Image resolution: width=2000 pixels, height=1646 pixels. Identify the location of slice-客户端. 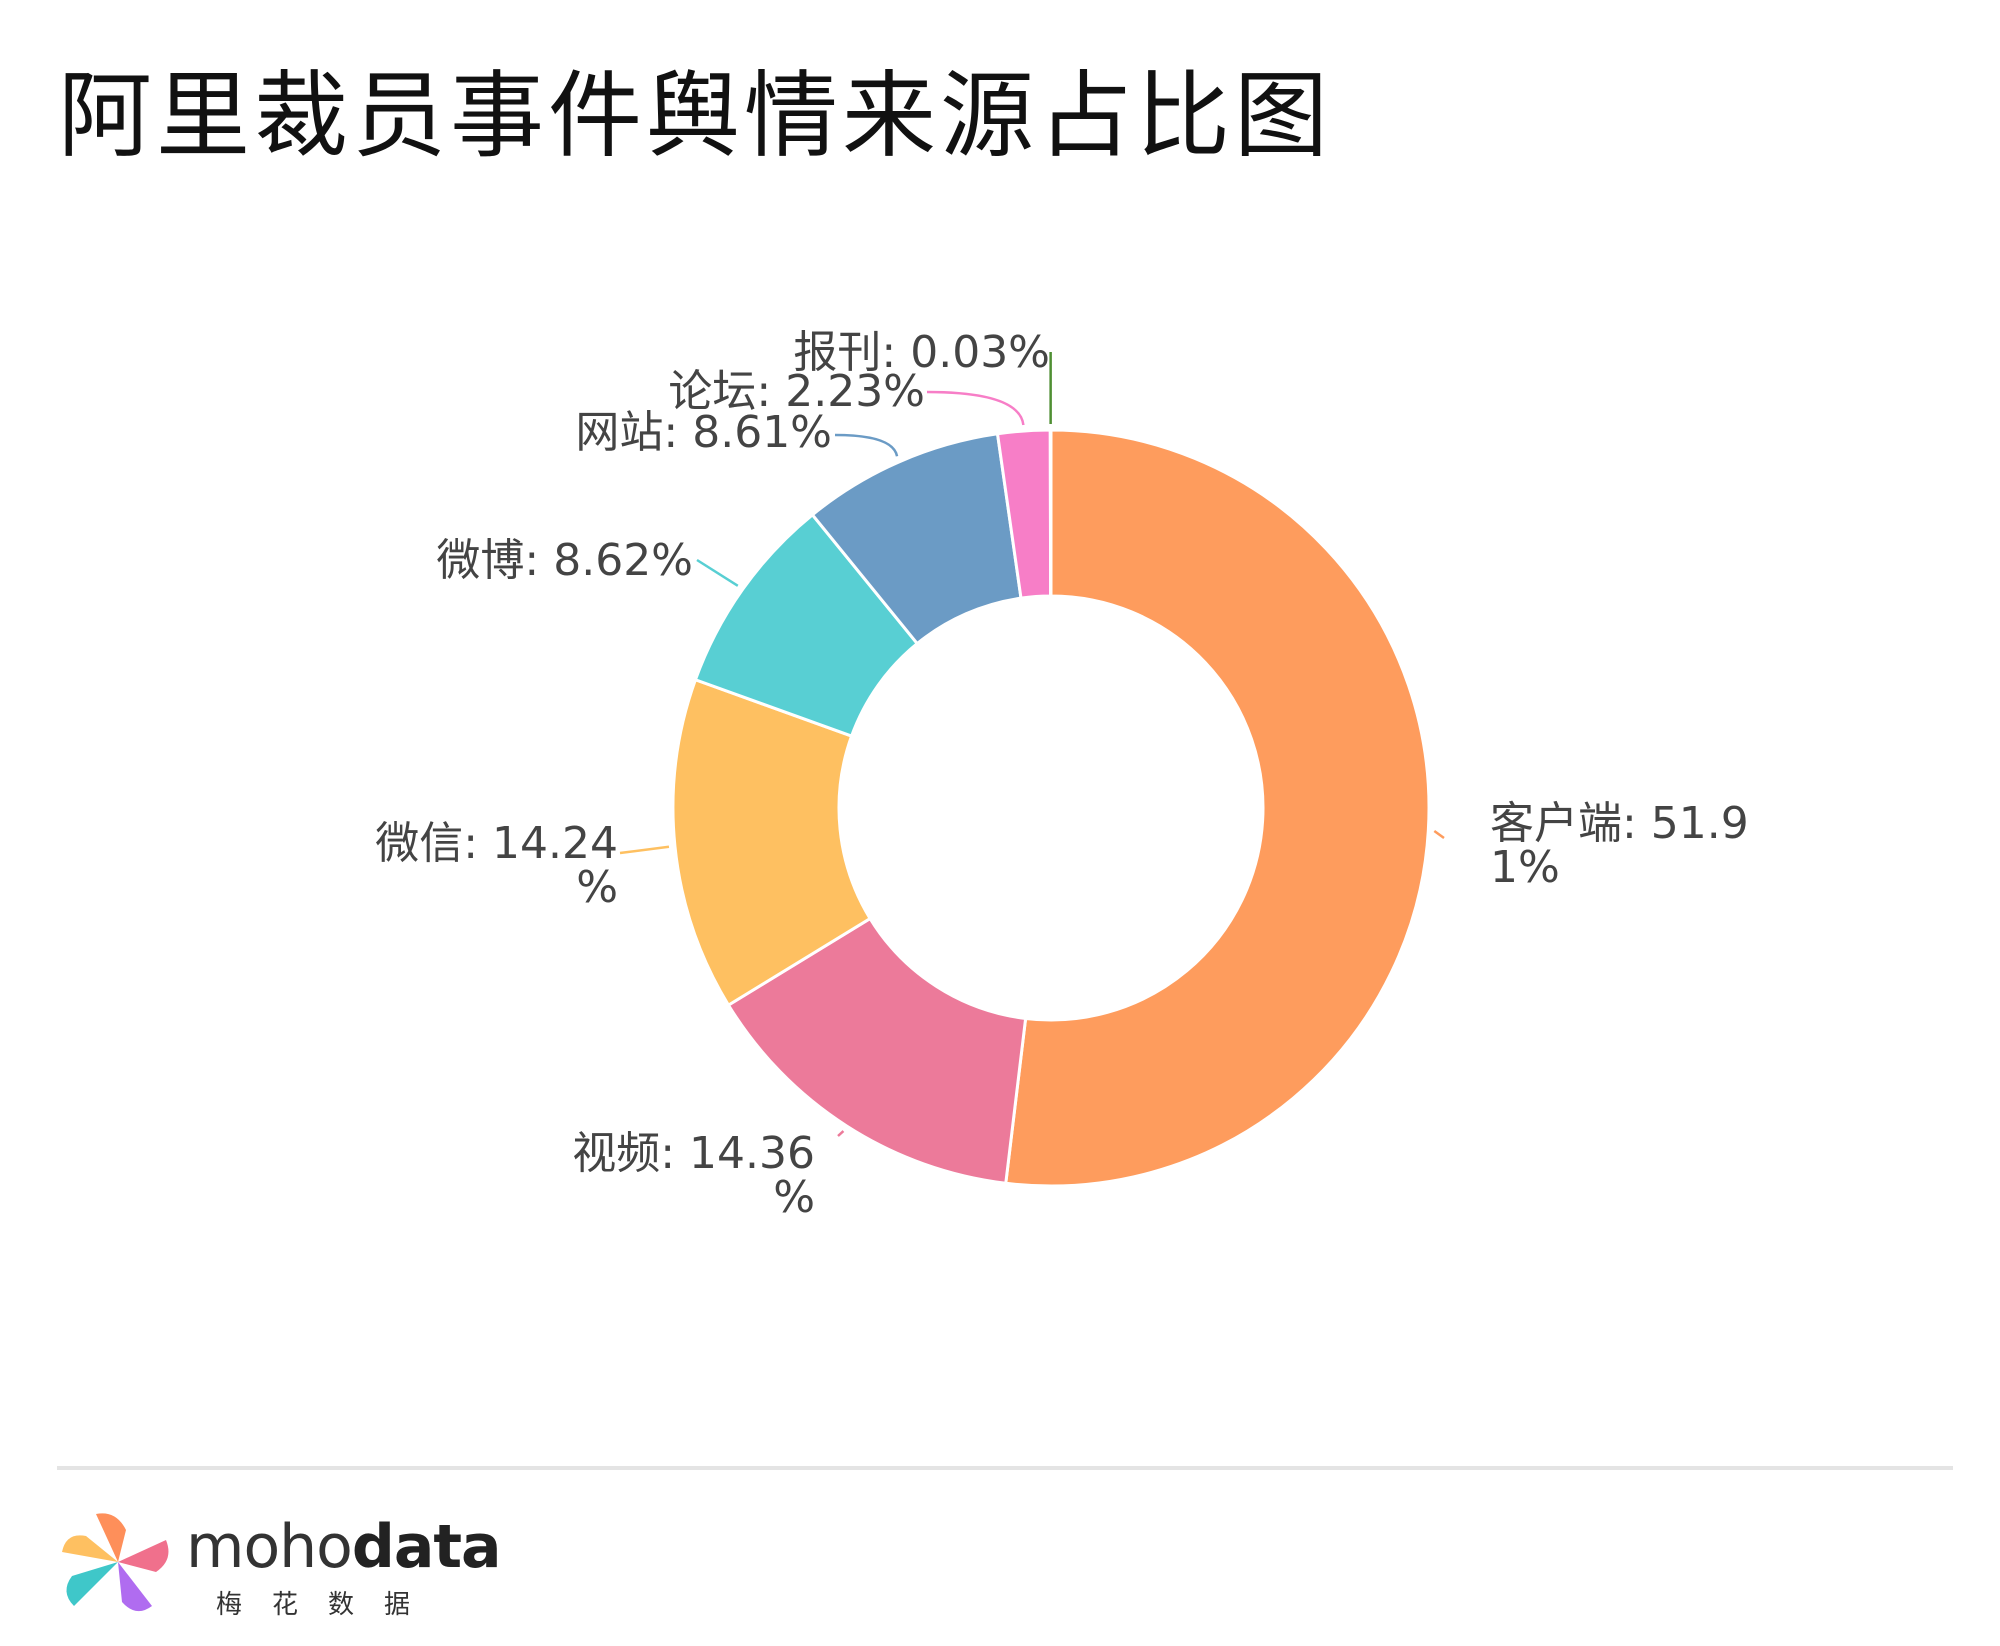
(1217, 808).